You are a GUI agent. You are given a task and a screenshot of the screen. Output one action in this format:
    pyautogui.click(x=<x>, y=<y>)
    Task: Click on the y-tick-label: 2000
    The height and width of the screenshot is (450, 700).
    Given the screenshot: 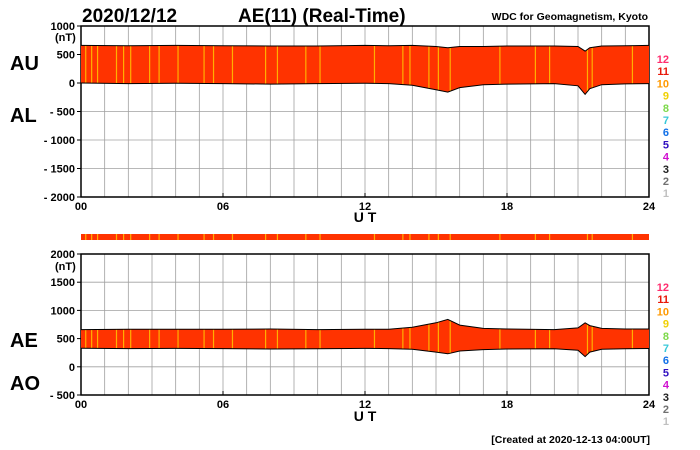 What is the action you would take?
    pyautogui.click(x=63, y=255)
    